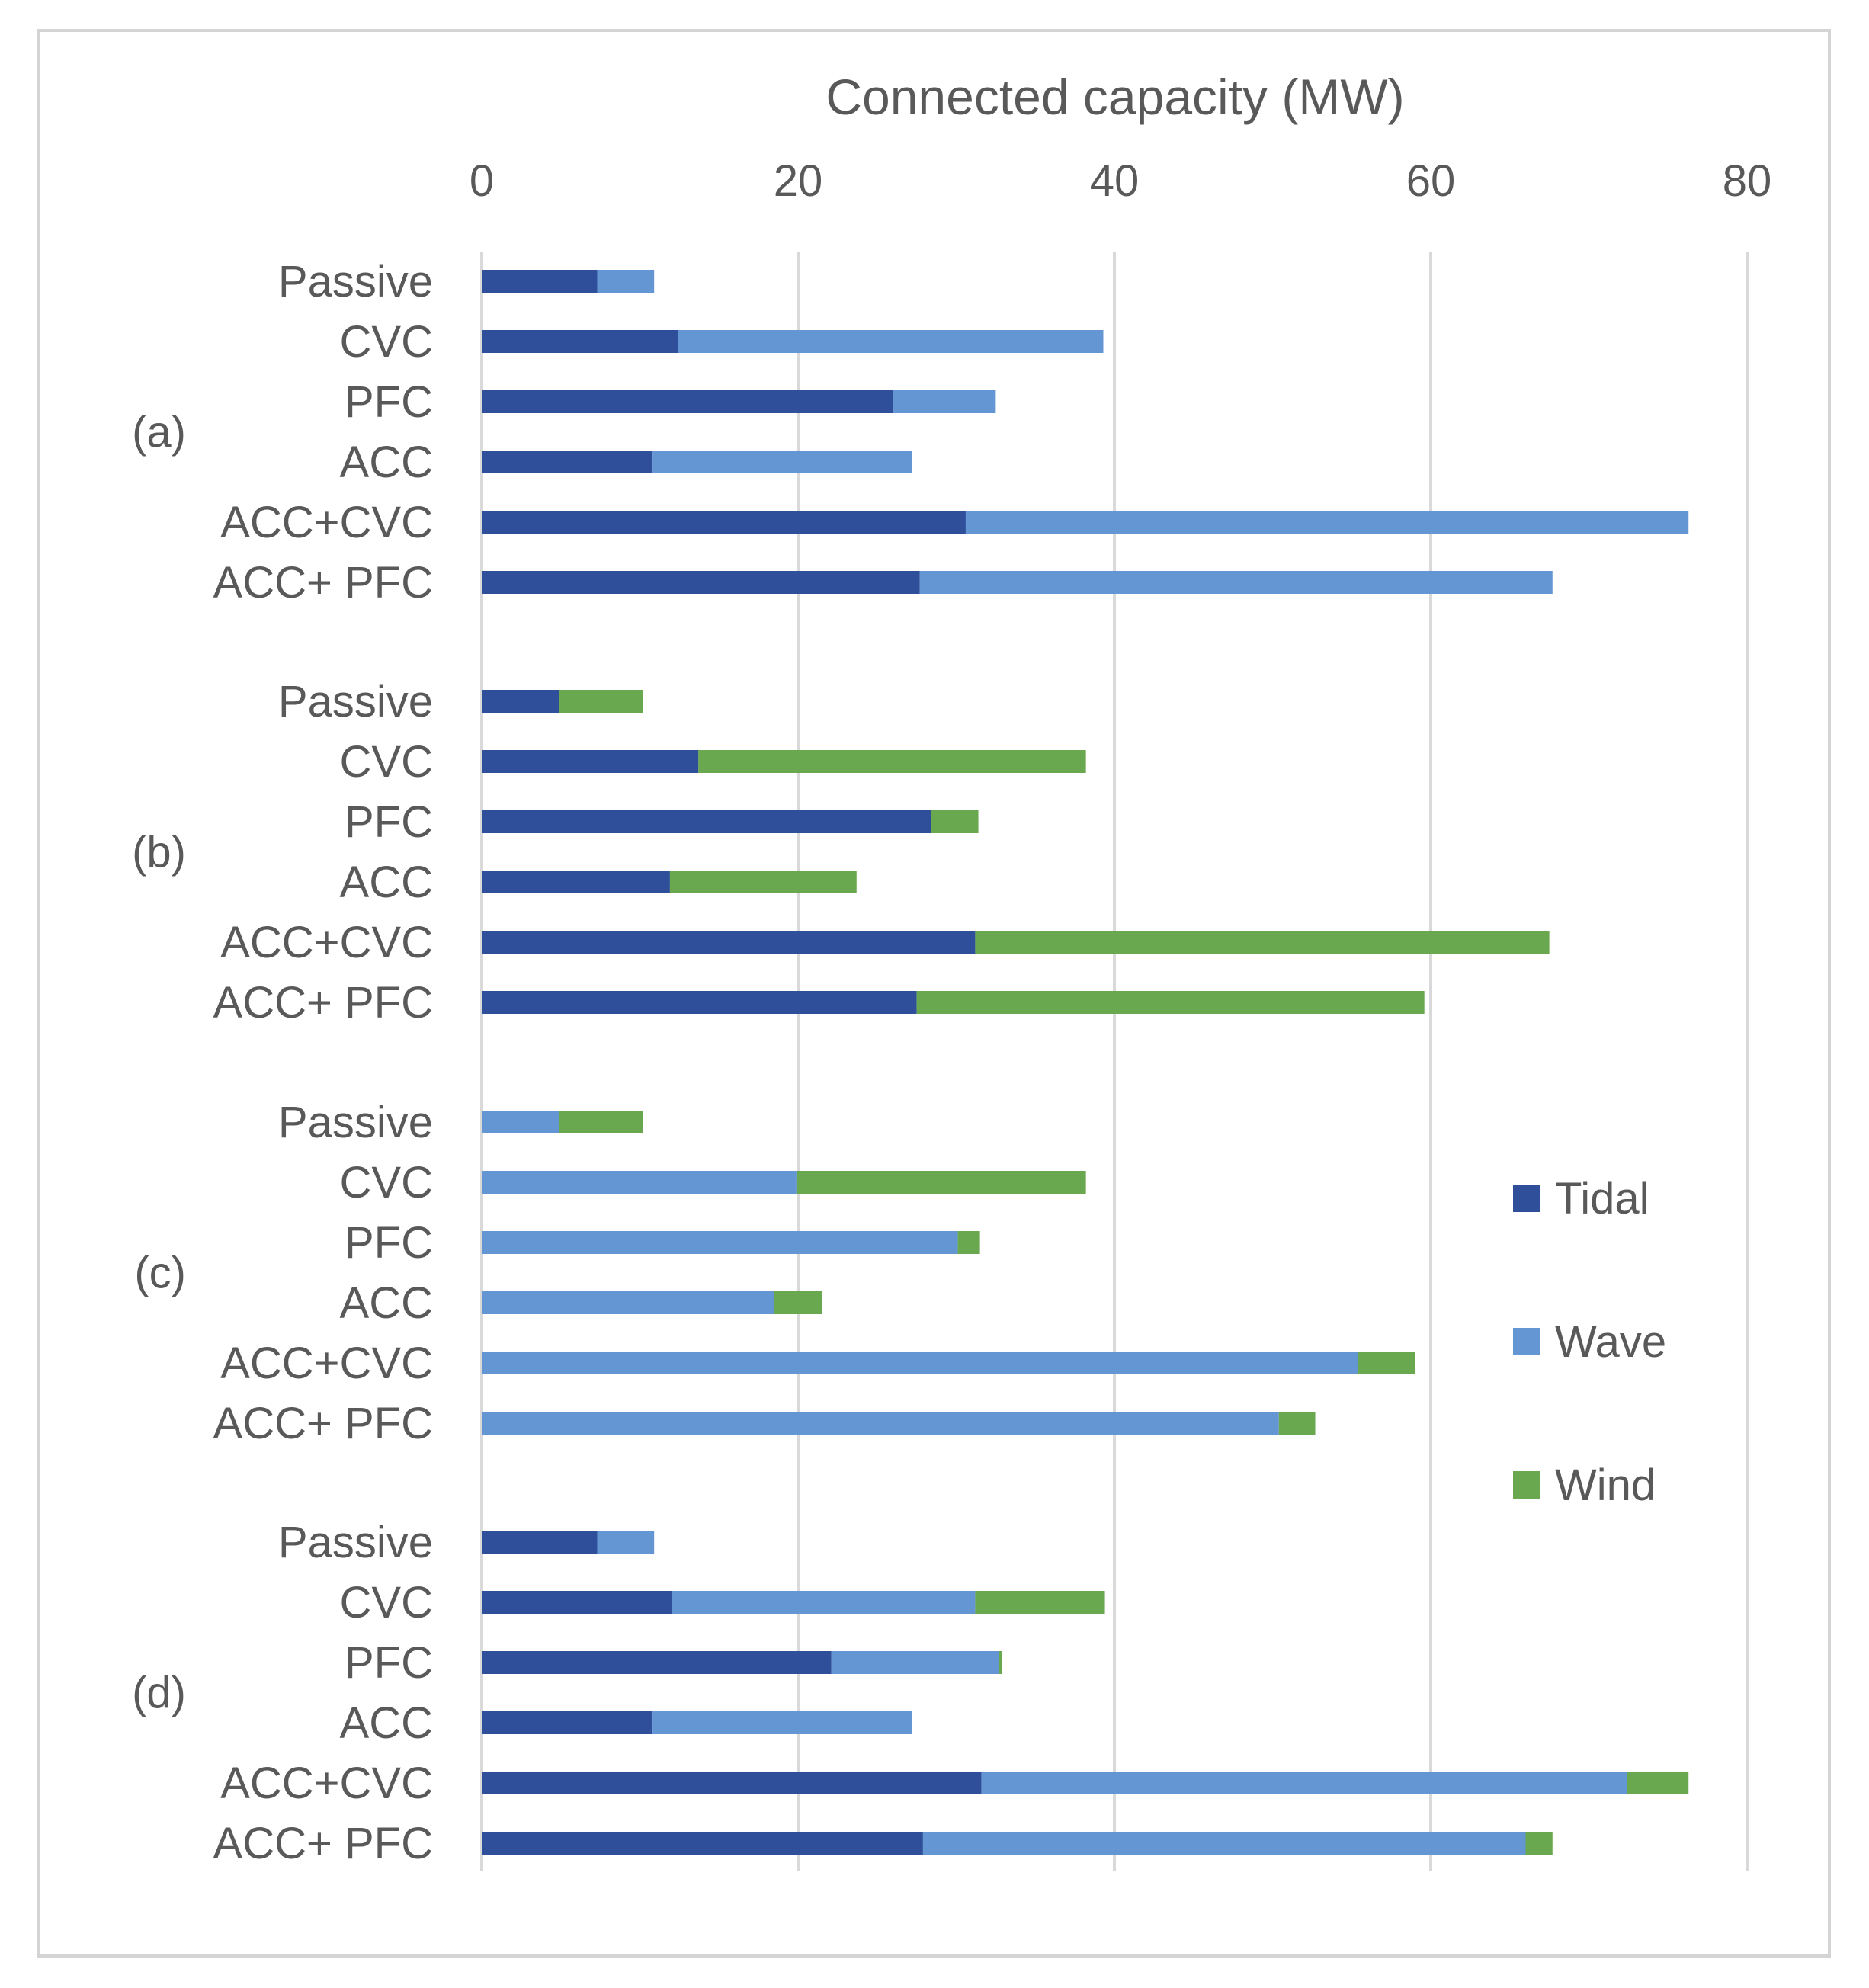 Image resolution: width=1869 pixels, height=1988 pixels. Describe the element at coordinates (891, 341) in the screenshot. I see `bar-a-cvc-wave` at that location.